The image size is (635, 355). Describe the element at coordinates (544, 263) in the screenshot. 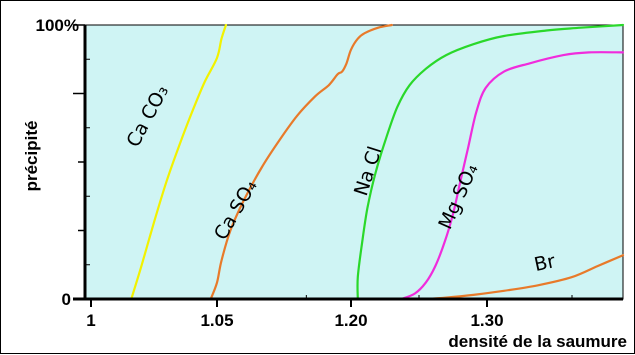

I see `series-label-br: Br` at that location.